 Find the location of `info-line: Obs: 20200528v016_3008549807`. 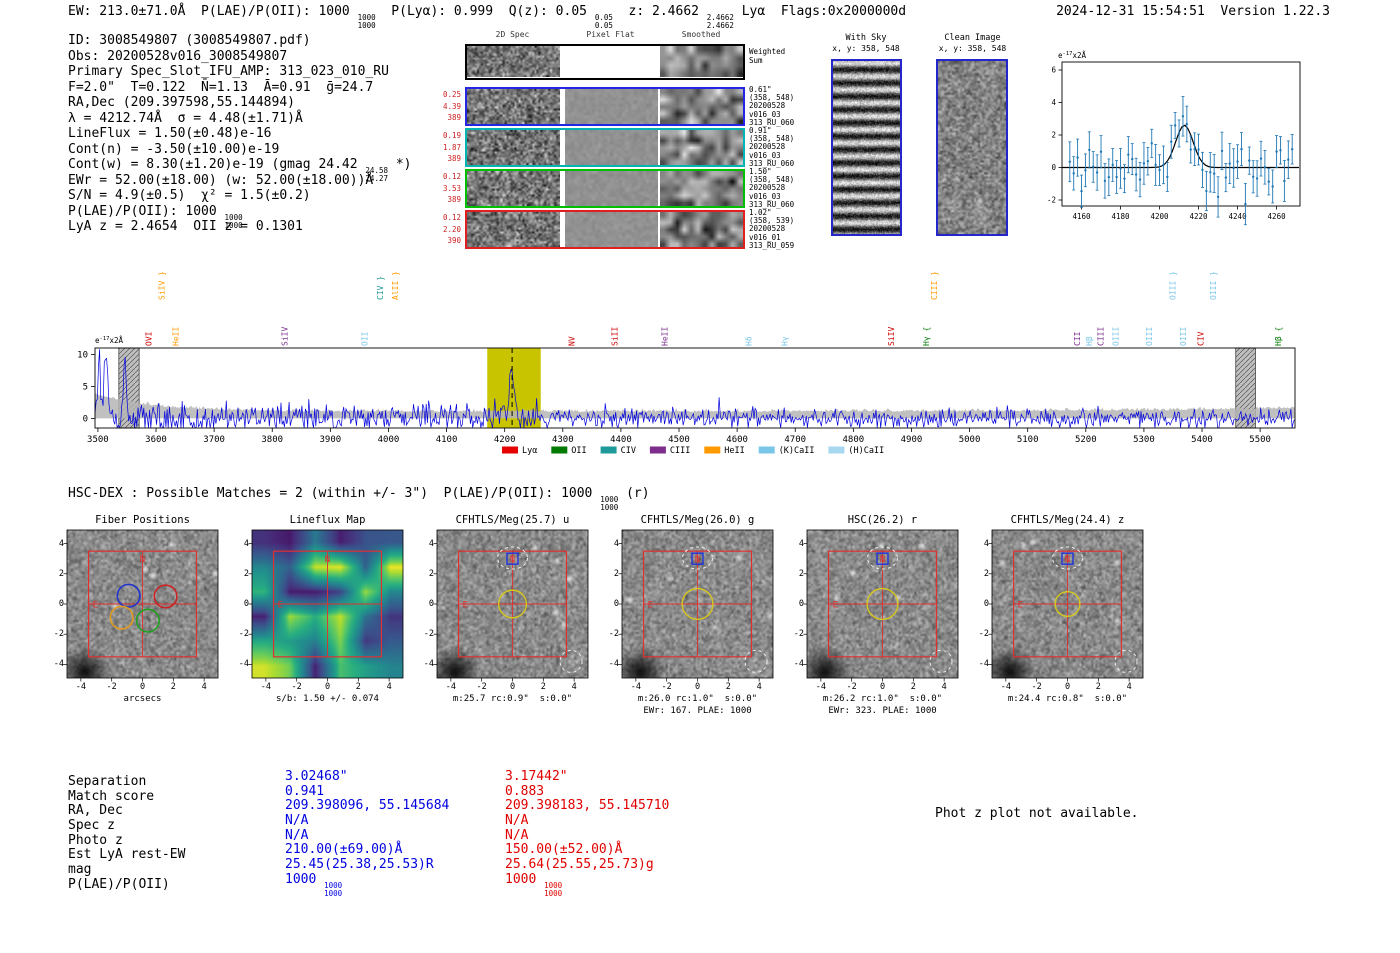

info-line: Obs: 20200528v016_3008549807 is located at coordinates (239, 57).